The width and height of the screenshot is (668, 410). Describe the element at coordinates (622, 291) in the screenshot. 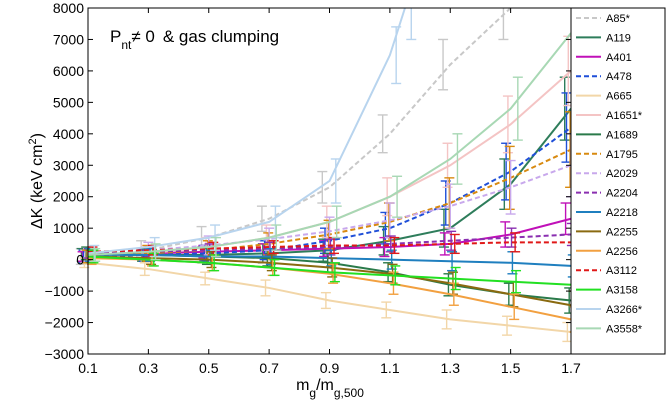

I see `legend-label: A3158` at that location.